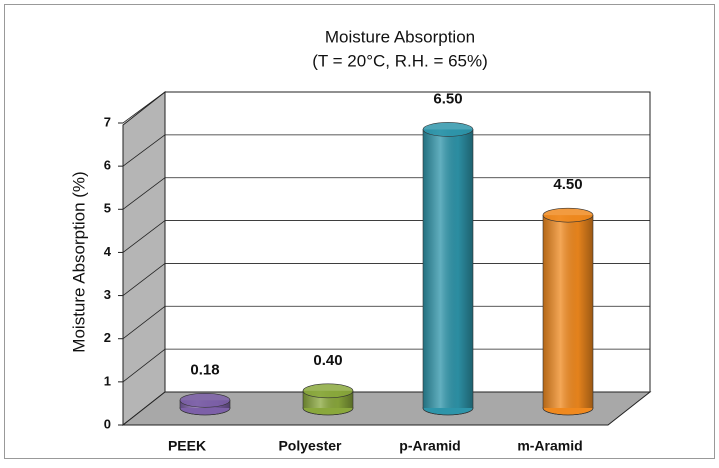 The height and width of the screenshot is (468, 719). What do you see at coordinates (107, 337) in the screenshot?
I see `y-tick-label: 2` at bounding box center [107, 337].